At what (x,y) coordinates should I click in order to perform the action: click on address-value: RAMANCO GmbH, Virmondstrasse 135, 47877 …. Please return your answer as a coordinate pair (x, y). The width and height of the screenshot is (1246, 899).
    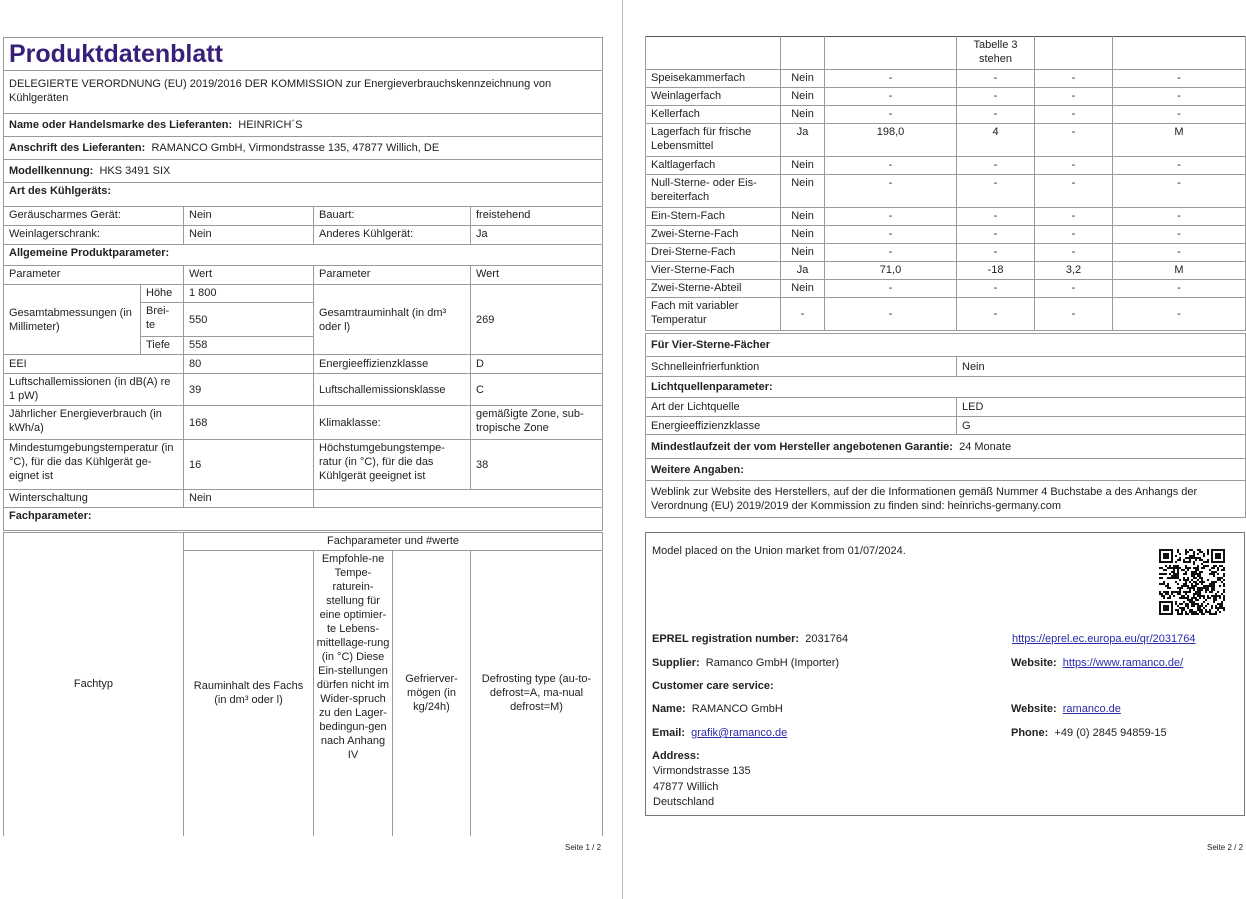
    Looking at the image, I should click on (295, 148).